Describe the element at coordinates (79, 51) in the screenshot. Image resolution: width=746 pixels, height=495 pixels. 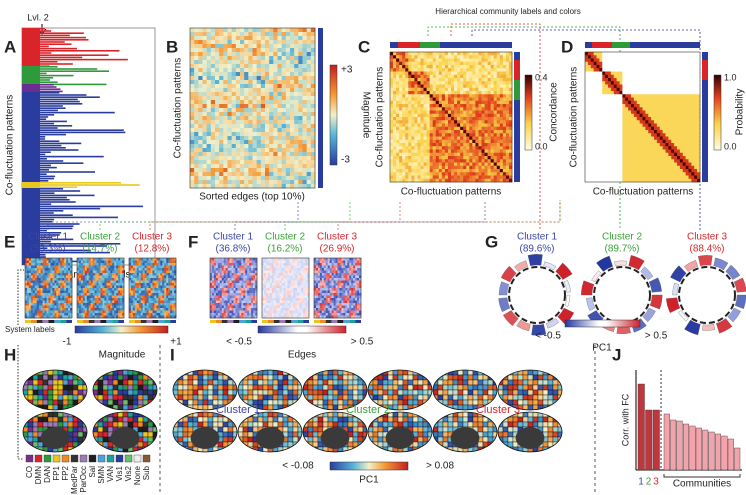
I see `hier-line` at that location.